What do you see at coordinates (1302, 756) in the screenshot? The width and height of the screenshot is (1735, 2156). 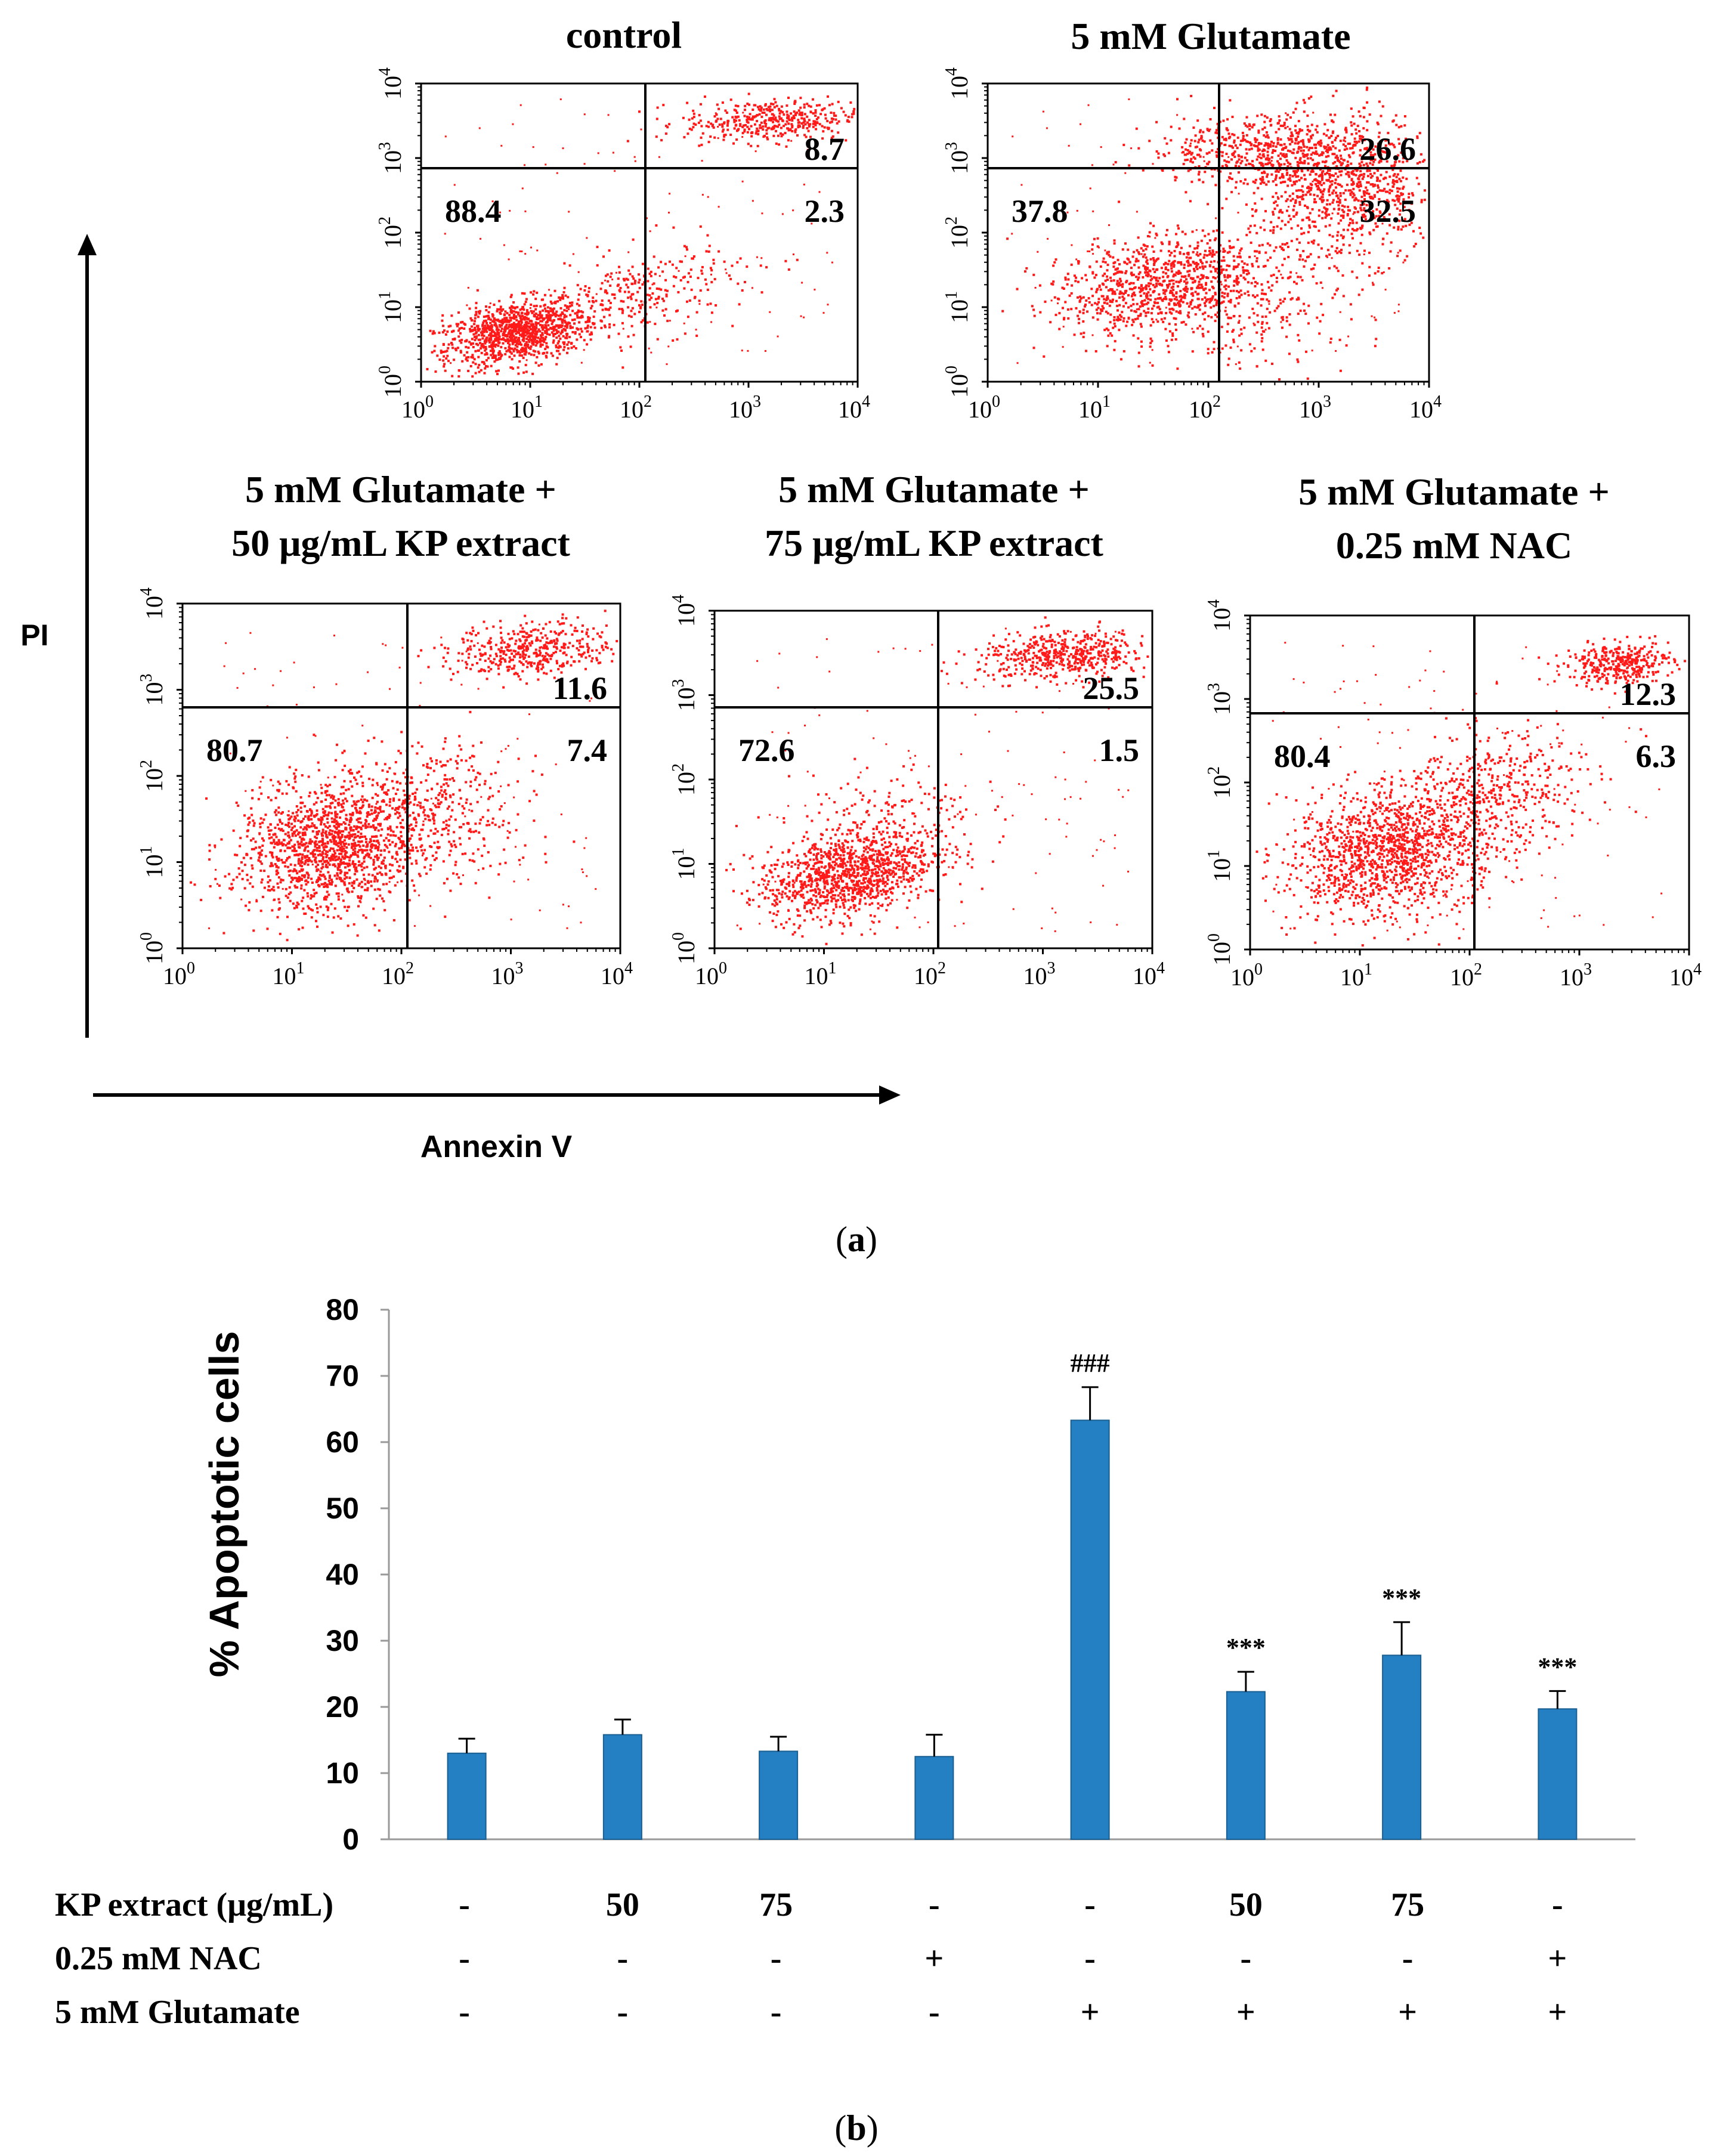 I see `quadrant-lower-left: 80.4` at bounding box center [1302, 756].